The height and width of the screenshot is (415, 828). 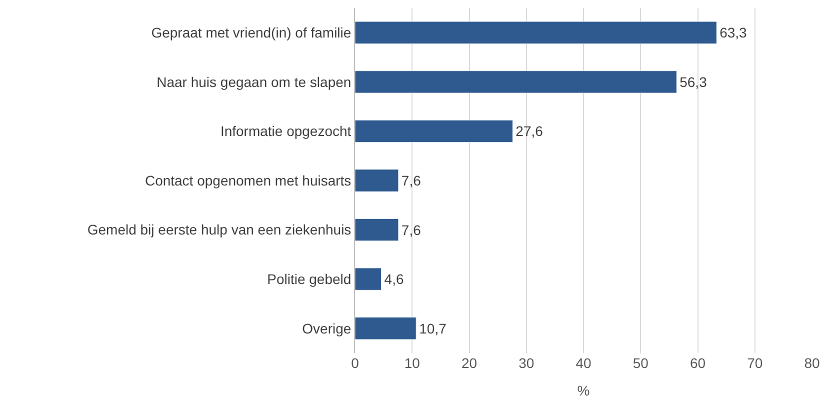 I want to click on y-tick-label: Informatie opgezocht, so click(x=286, y=131).